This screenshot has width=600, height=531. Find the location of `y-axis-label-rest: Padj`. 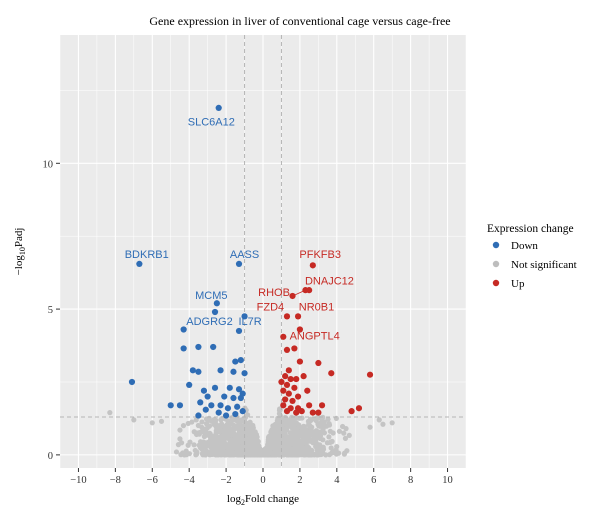

y-axis-label-rest: Padj is located at coordinates (19, 238).